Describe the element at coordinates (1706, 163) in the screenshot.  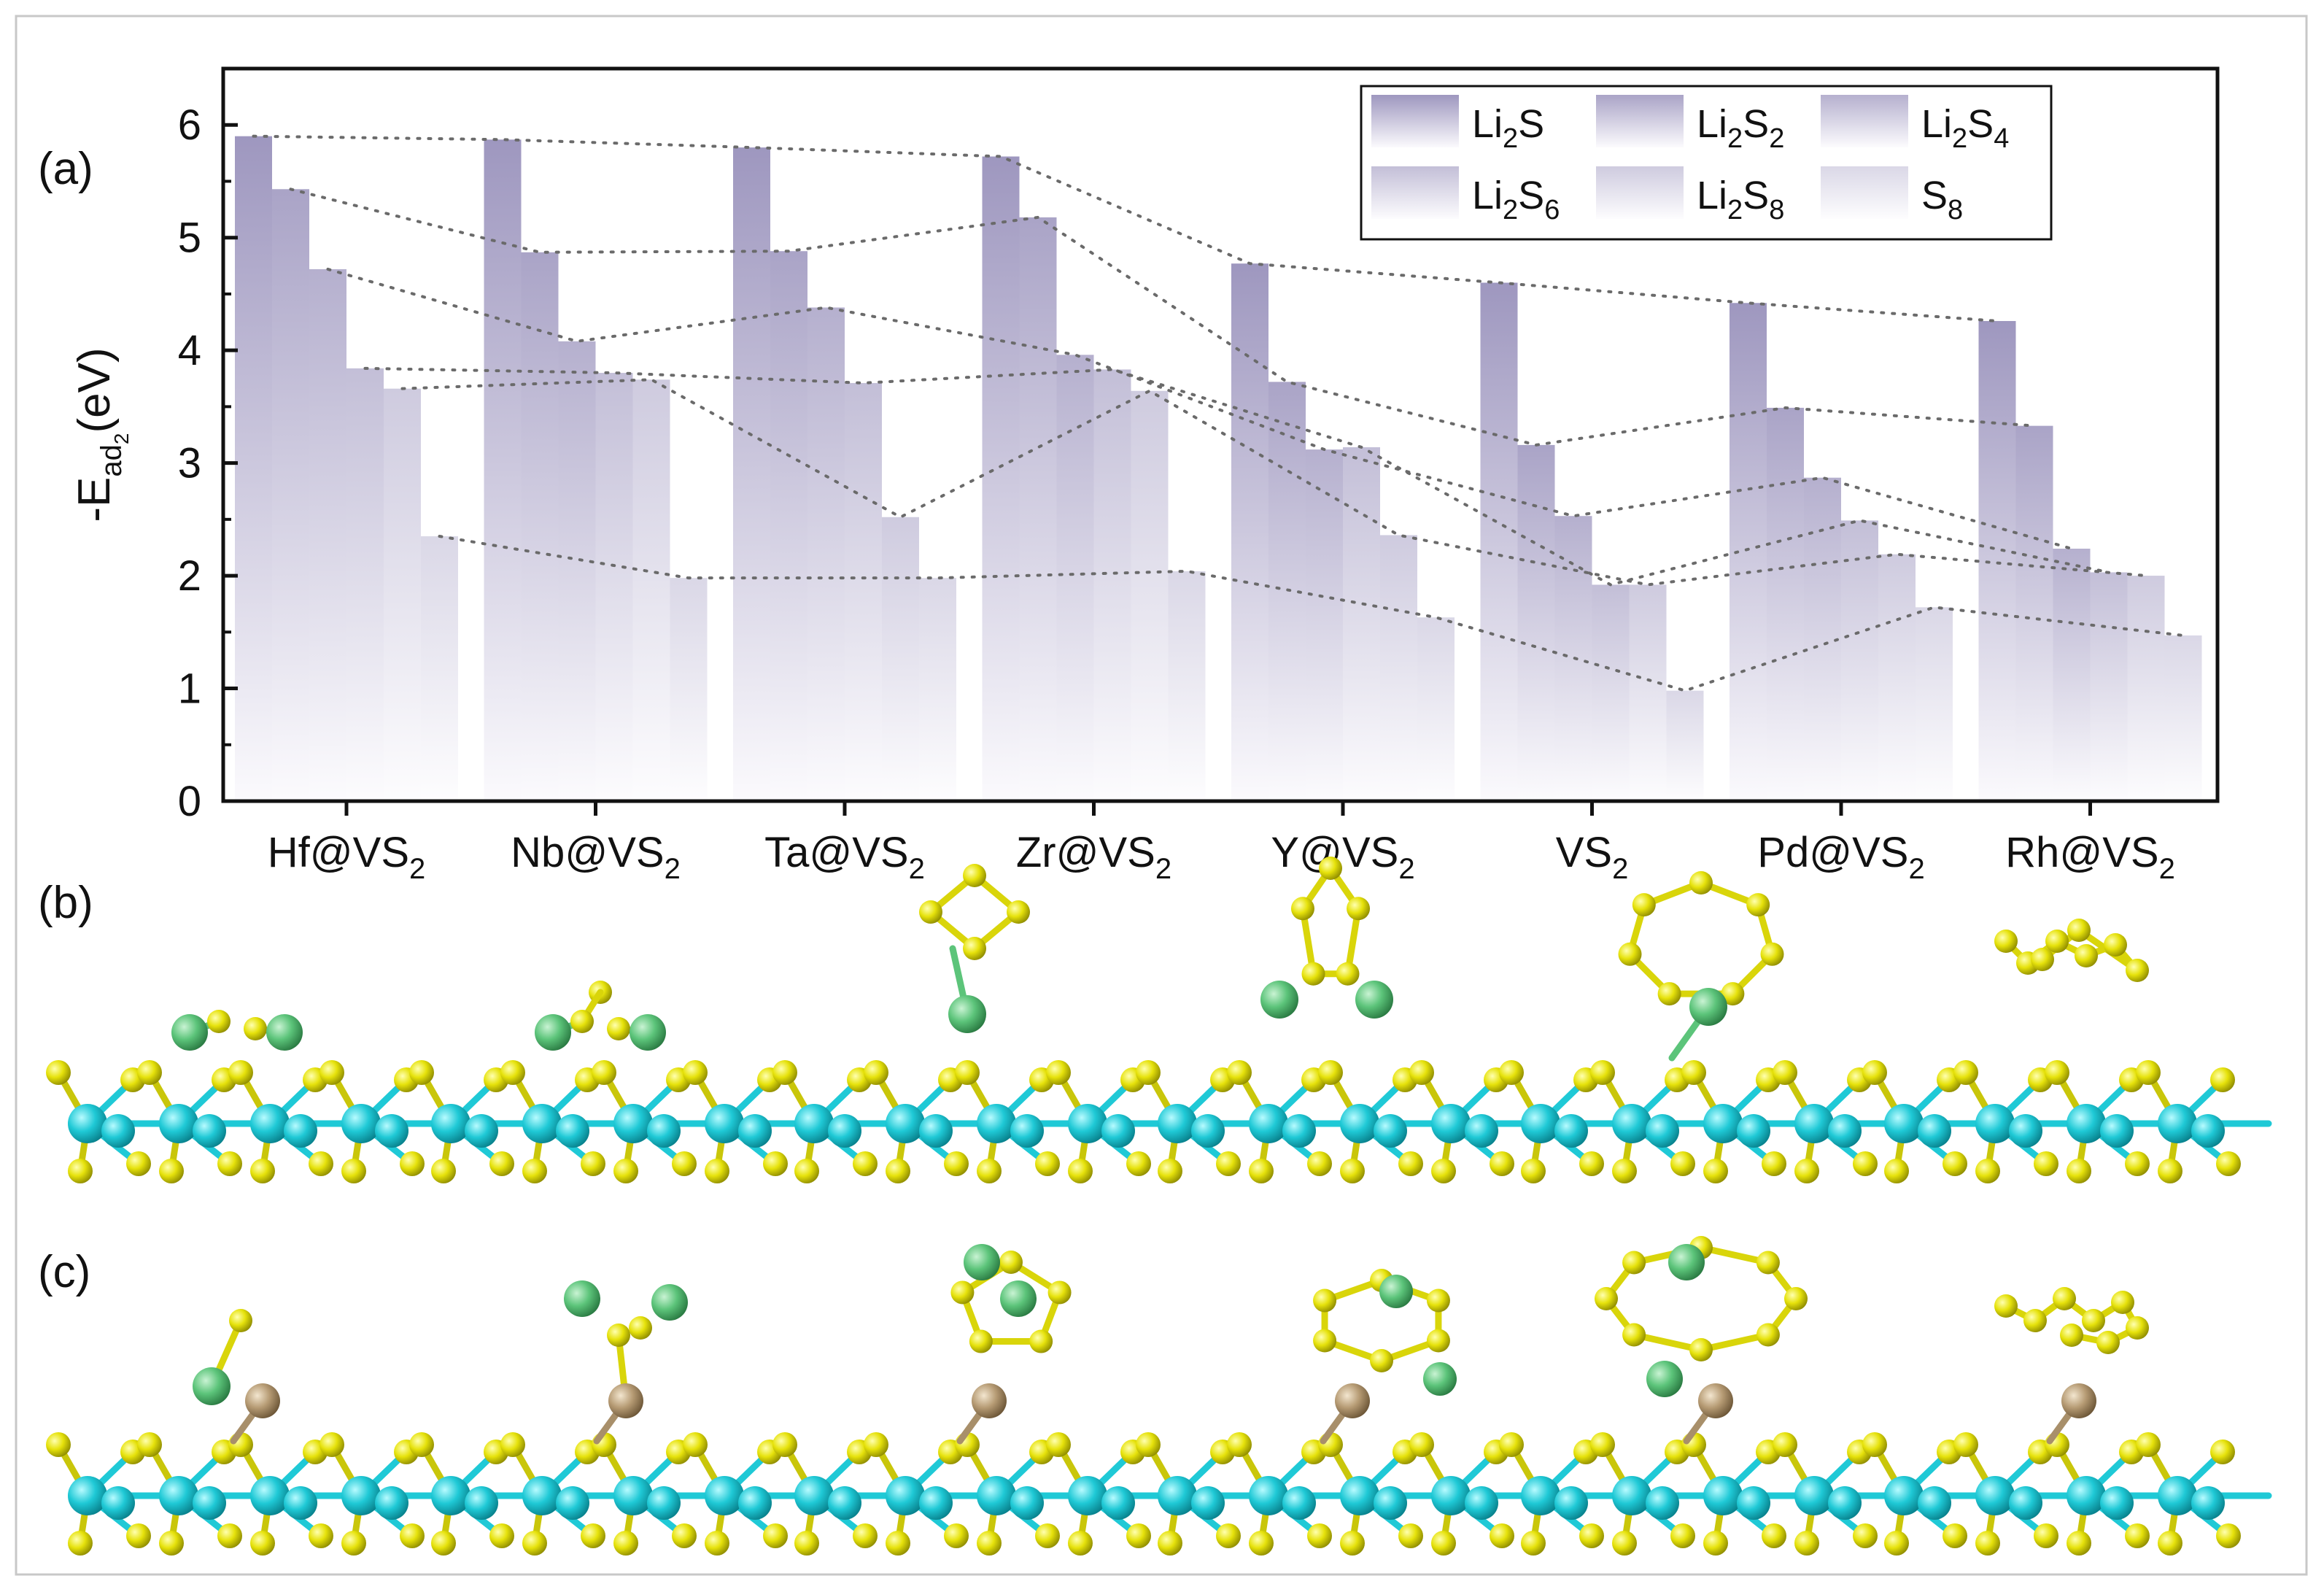
I see `legend: Li2S Li2S2 Li2S4 Li2S6 Li2S8 S8` at that location.